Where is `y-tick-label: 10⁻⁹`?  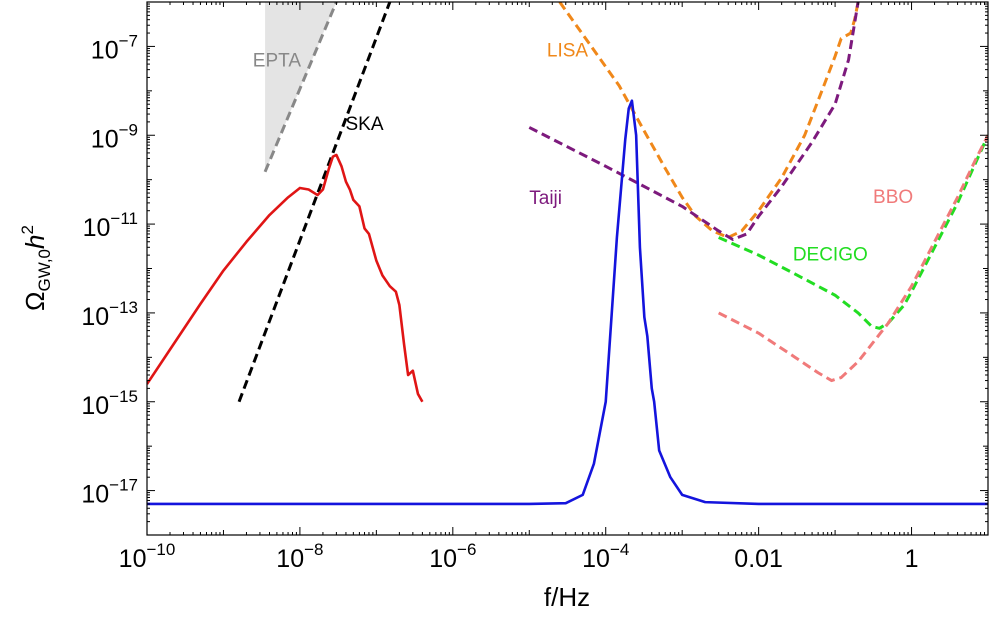 y-tick-label: 10⁻⁹ is located at coordinates (114, 136).